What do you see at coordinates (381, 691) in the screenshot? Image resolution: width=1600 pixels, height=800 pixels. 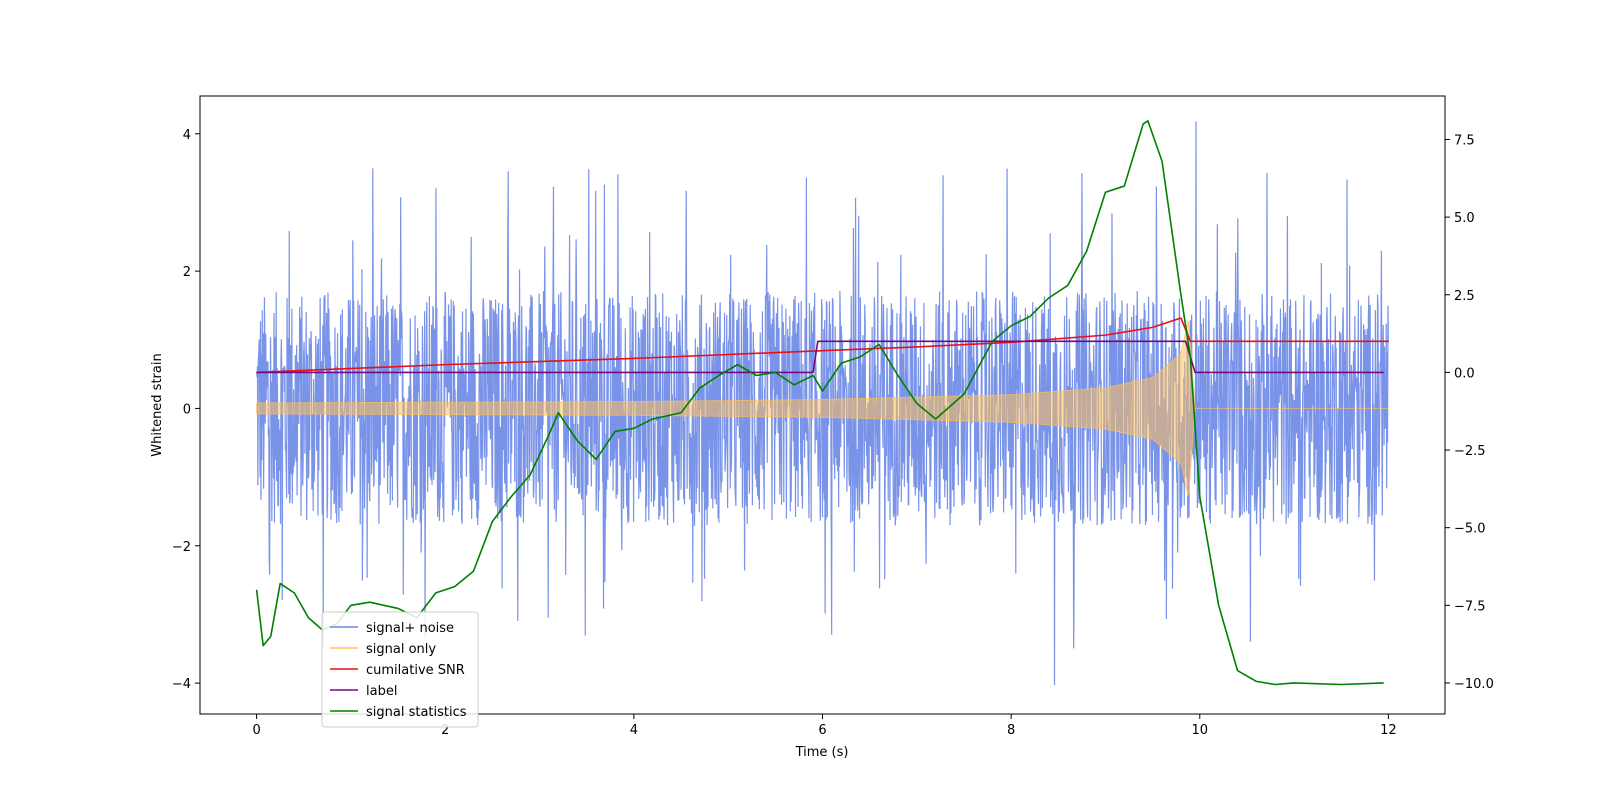 I see `legend-label: label` at bounding box center [381, 691].